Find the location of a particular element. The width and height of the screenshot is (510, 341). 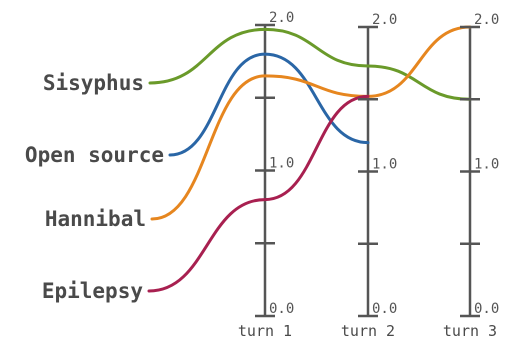

series-label-open-source: Open source is located at coordinates (94, 155).